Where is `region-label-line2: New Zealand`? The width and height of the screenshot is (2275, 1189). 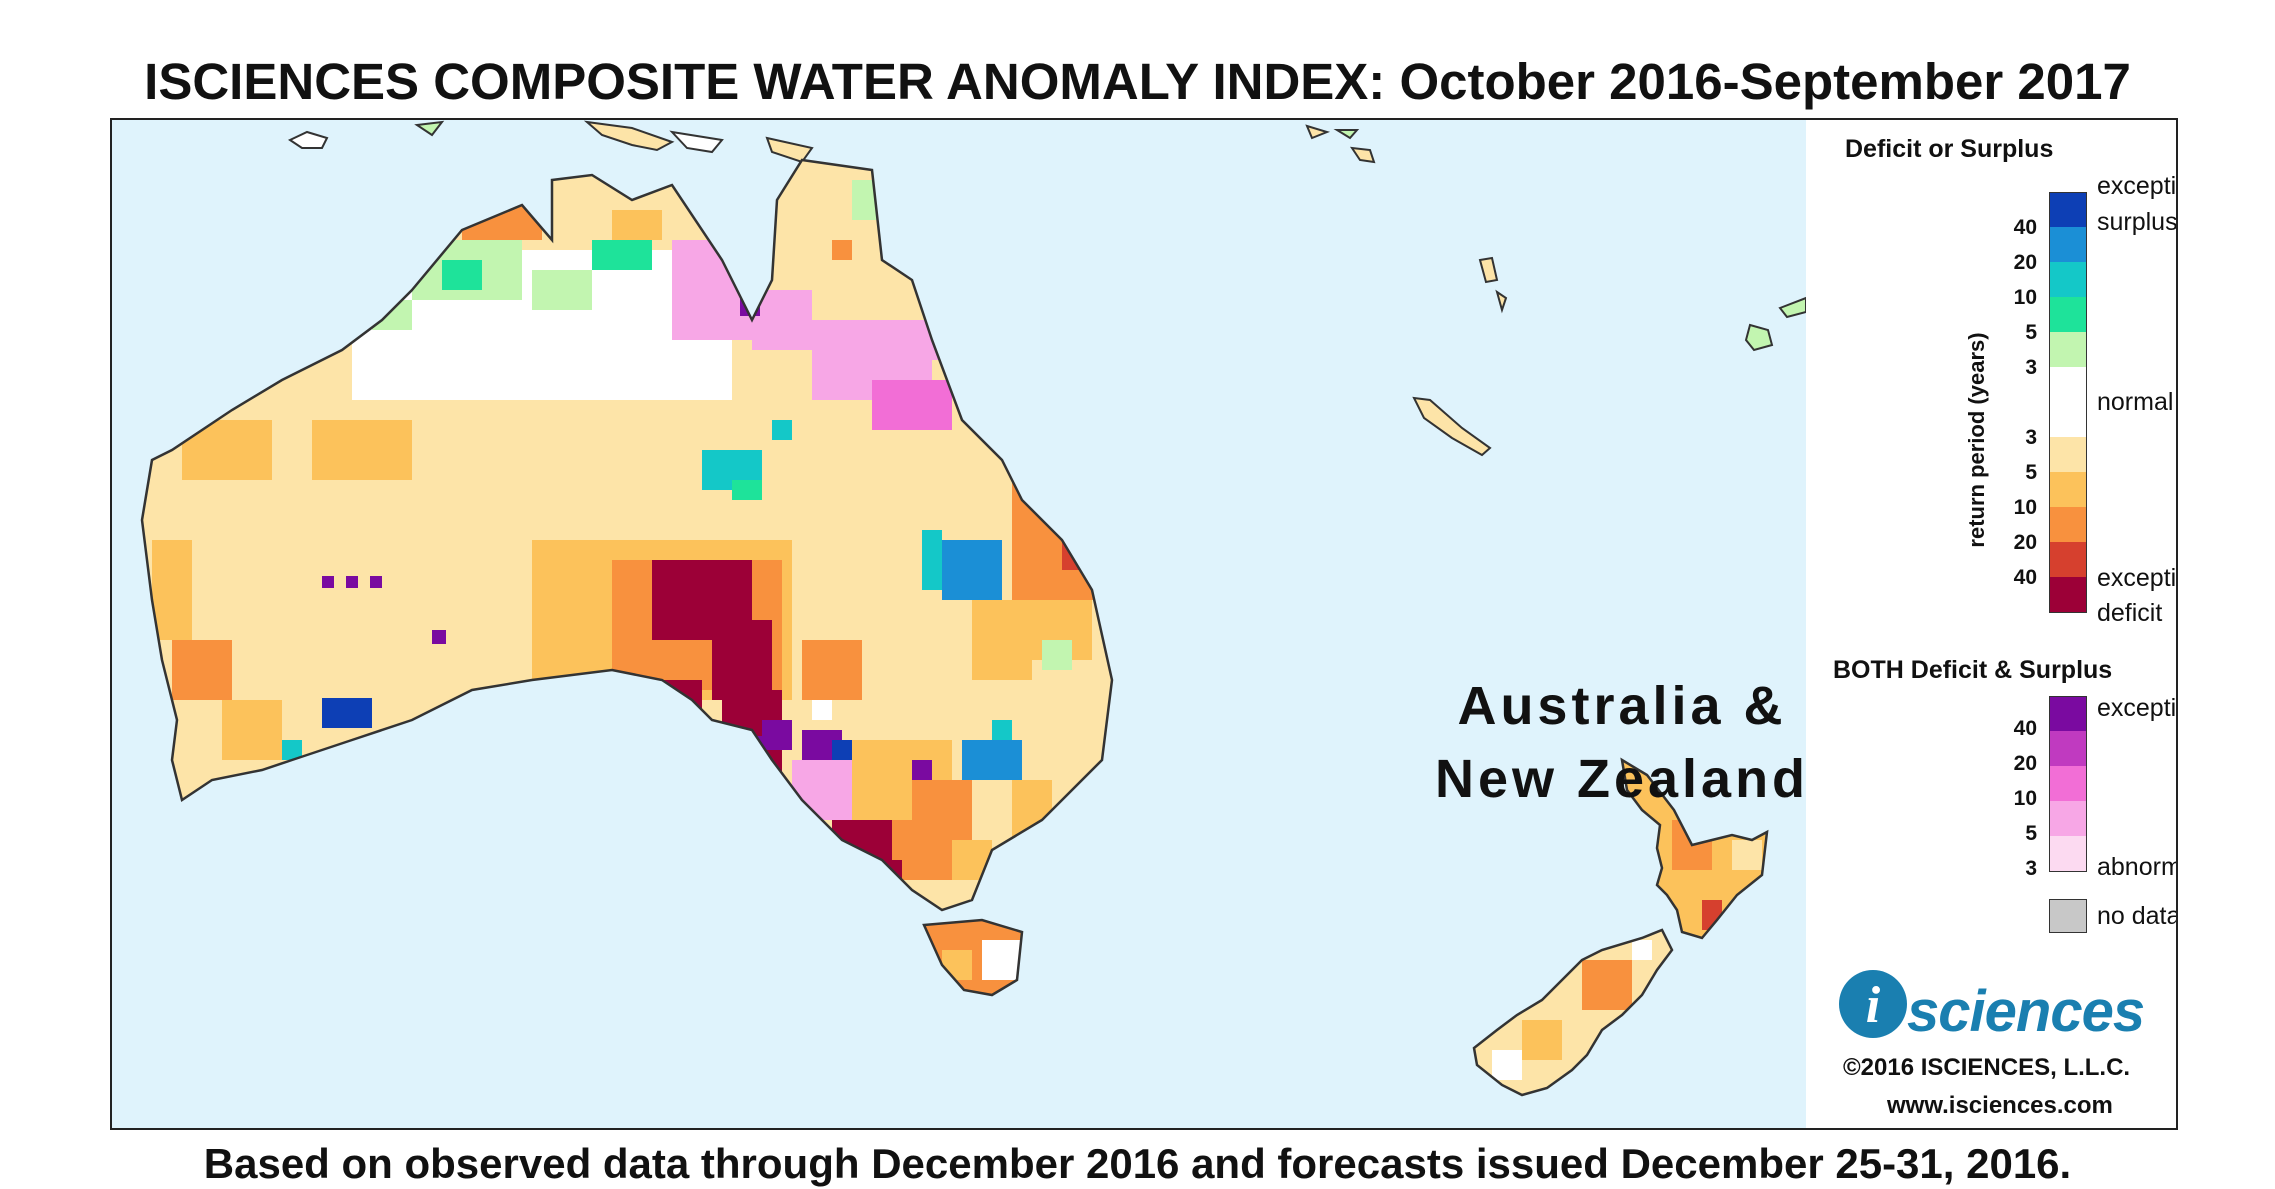
region-label-line2: New Zealand is located at coordinates (1622, 779).